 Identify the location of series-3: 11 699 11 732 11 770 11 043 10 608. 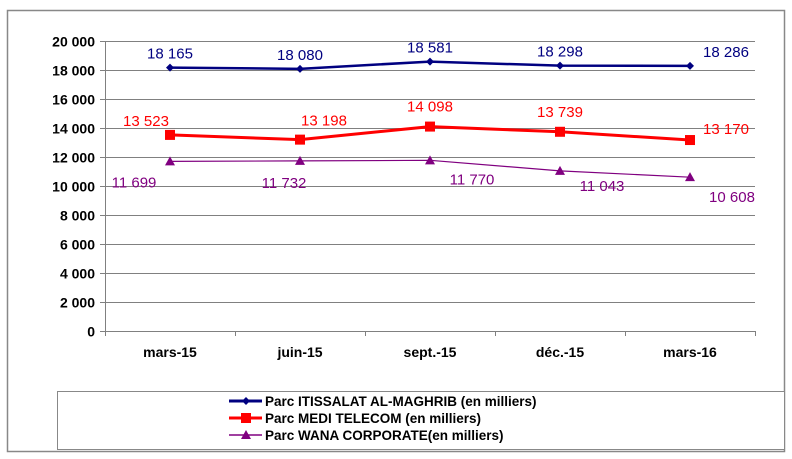
(433, 180).